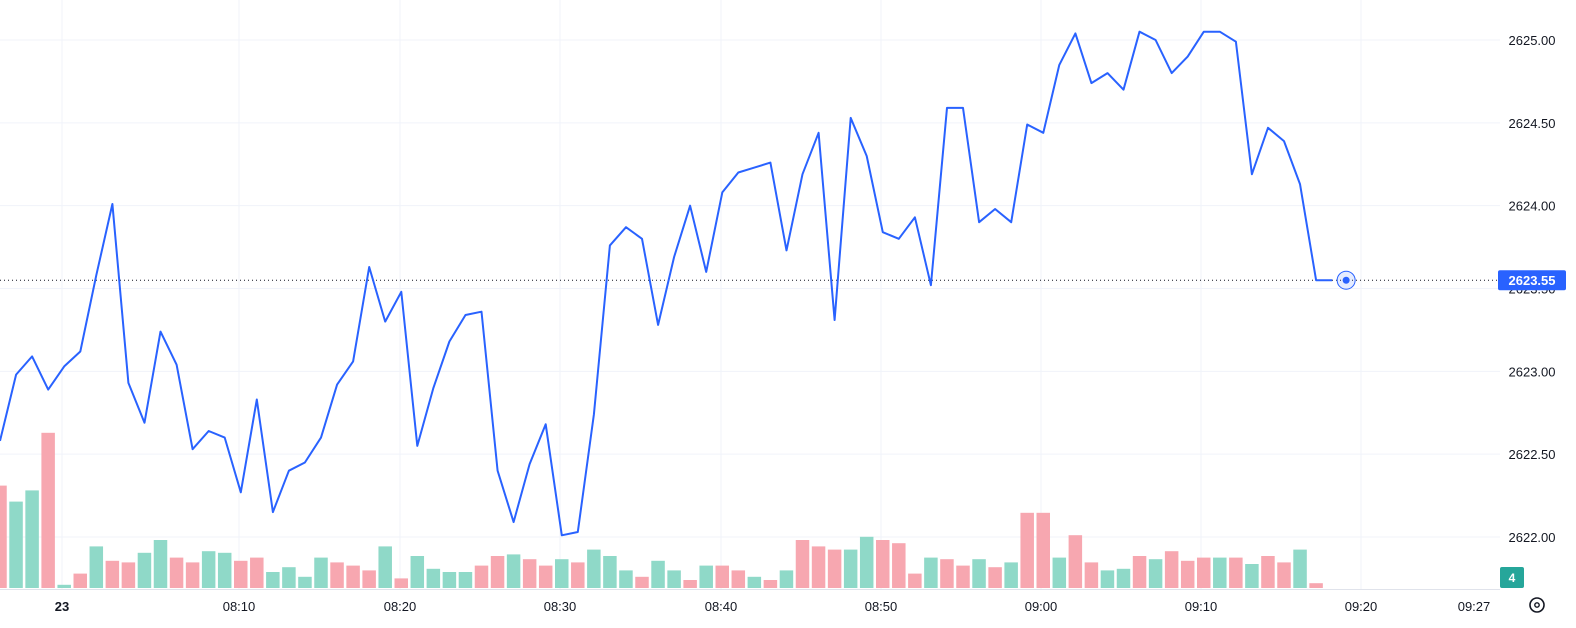  What do you see at coordinates (239, 606) in the screenshot?
I see `x-tick-label: 08:10` at bounding box center [239, 606].